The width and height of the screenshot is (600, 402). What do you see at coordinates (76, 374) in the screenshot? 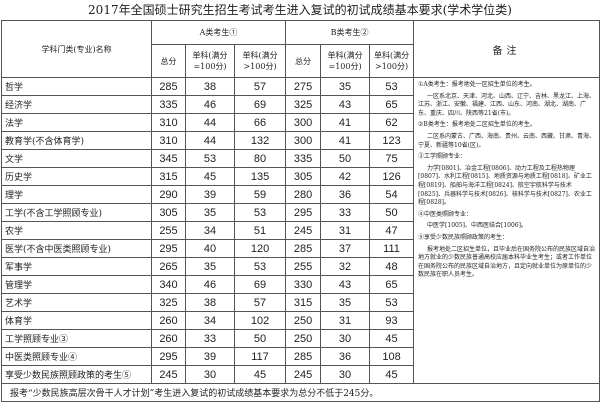
I see `subject-name: 享受少数民族照顾政策的考生⑤` at bounding box center [76, 374].